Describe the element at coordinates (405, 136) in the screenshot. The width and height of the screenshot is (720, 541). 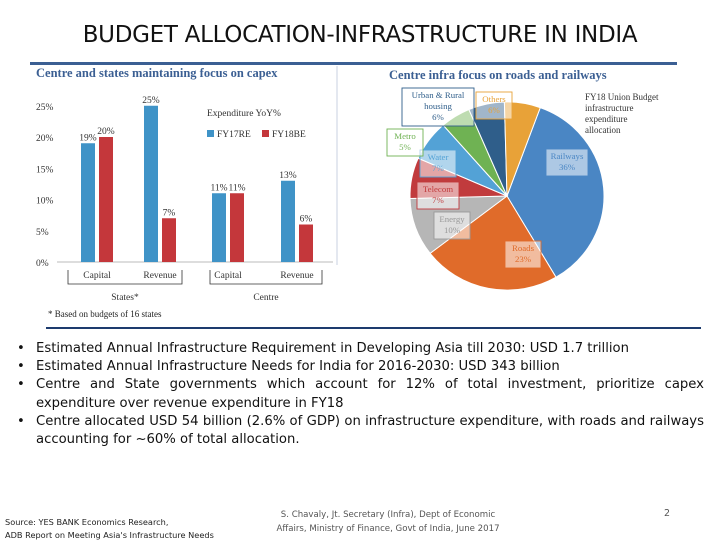
I see `pie-callout-label: Metro` at that location.